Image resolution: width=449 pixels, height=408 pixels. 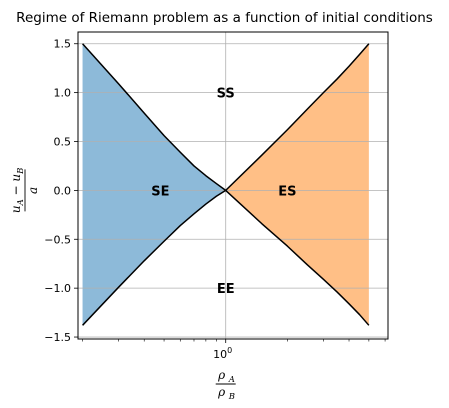 I want to click on y-label-group: uA − uBa, so click(x=24, y=191).